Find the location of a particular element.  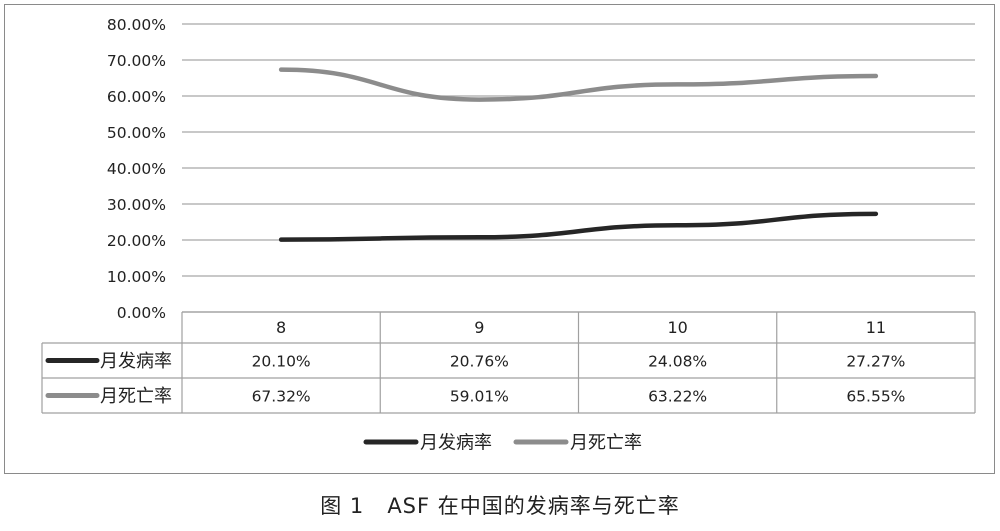

y-tick-label: 50.00% is located at coordinates (136, 133).